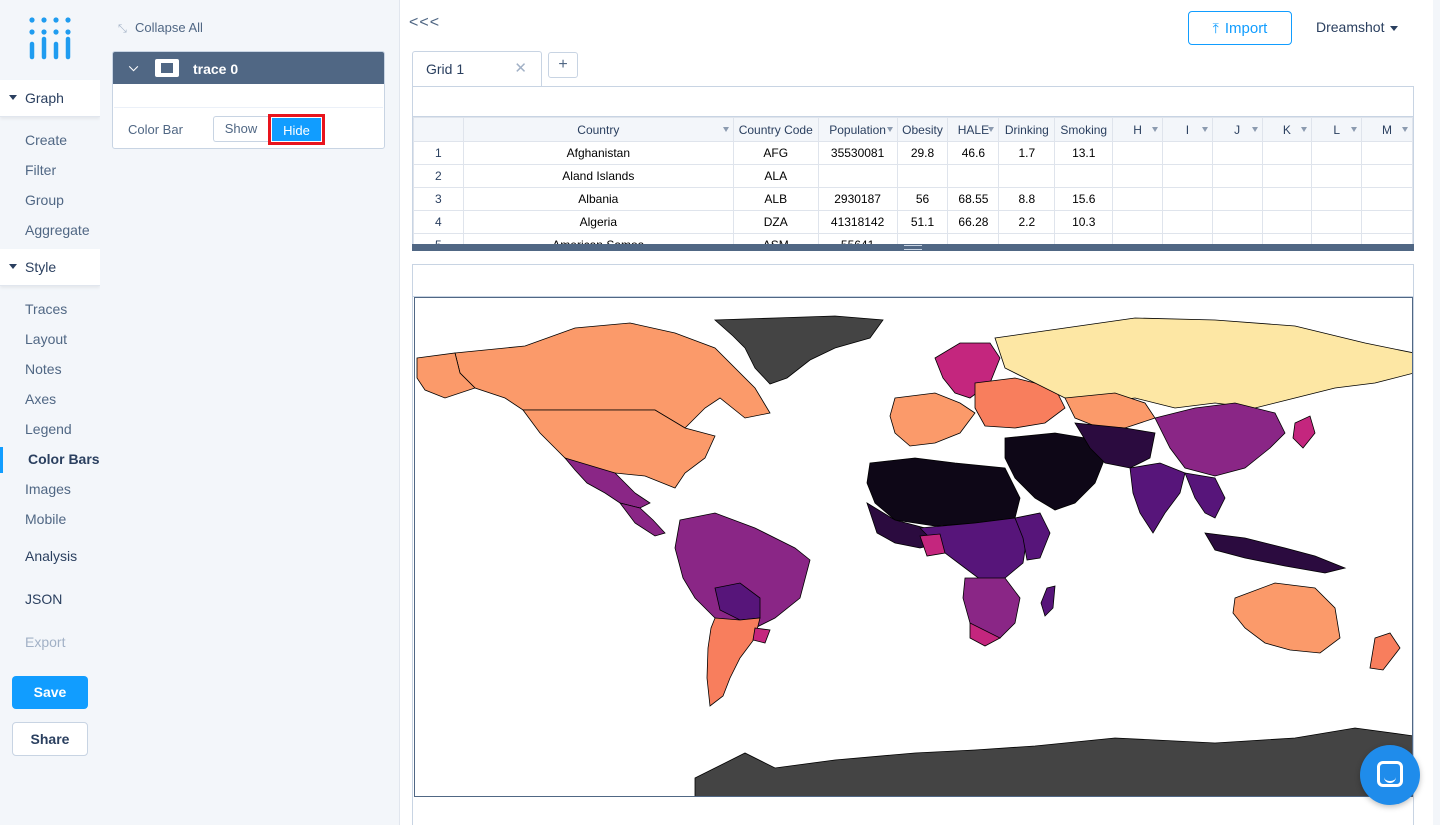 The height and width of the screenshot is (825, 1440). What do you see at coordinates (44, 599) in the screenshot?
I see `nav-item-json: JSON` at bounding box center [44, 599].